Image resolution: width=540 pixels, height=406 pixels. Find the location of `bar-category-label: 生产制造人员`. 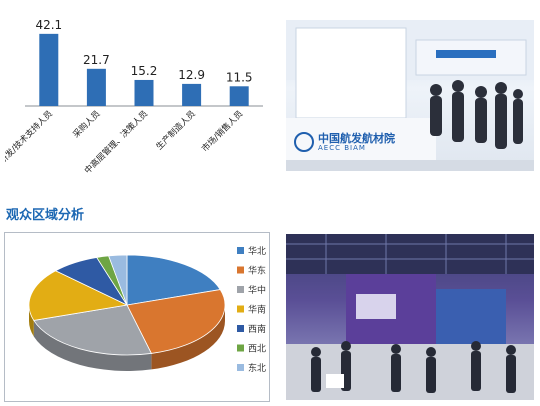

bar-category-label: 生产制造人员 is located at coordinates (176, 130).